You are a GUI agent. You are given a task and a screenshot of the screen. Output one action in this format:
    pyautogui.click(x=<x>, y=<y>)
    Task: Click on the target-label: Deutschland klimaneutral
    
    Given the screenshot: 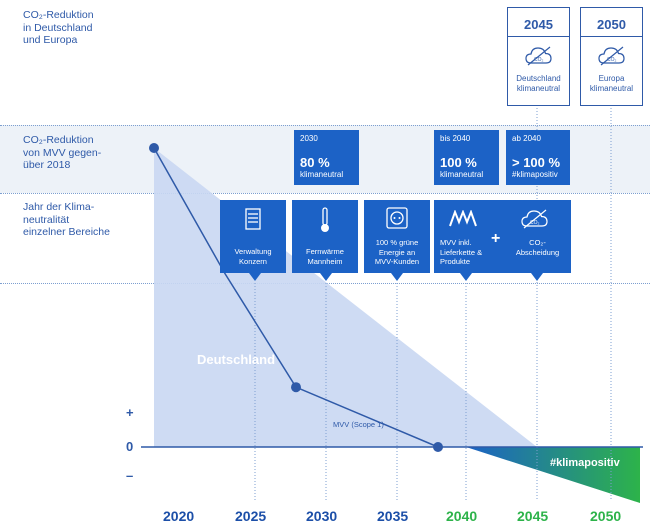 What is the action you would take?
    pyautogui.click(x=538, y=83)
    